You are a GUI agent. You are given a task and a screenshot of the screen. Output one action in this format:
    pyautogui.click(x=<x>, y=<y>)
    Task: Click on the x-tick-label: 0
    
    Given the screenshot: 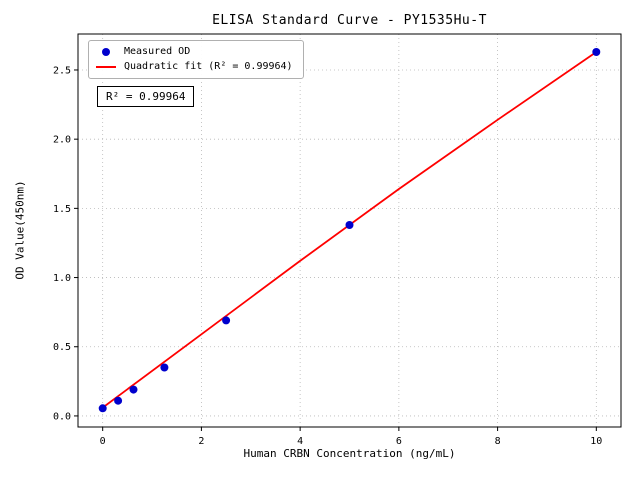 What is the action you would take?
    pyautogui.click(x=103, y=441)
    